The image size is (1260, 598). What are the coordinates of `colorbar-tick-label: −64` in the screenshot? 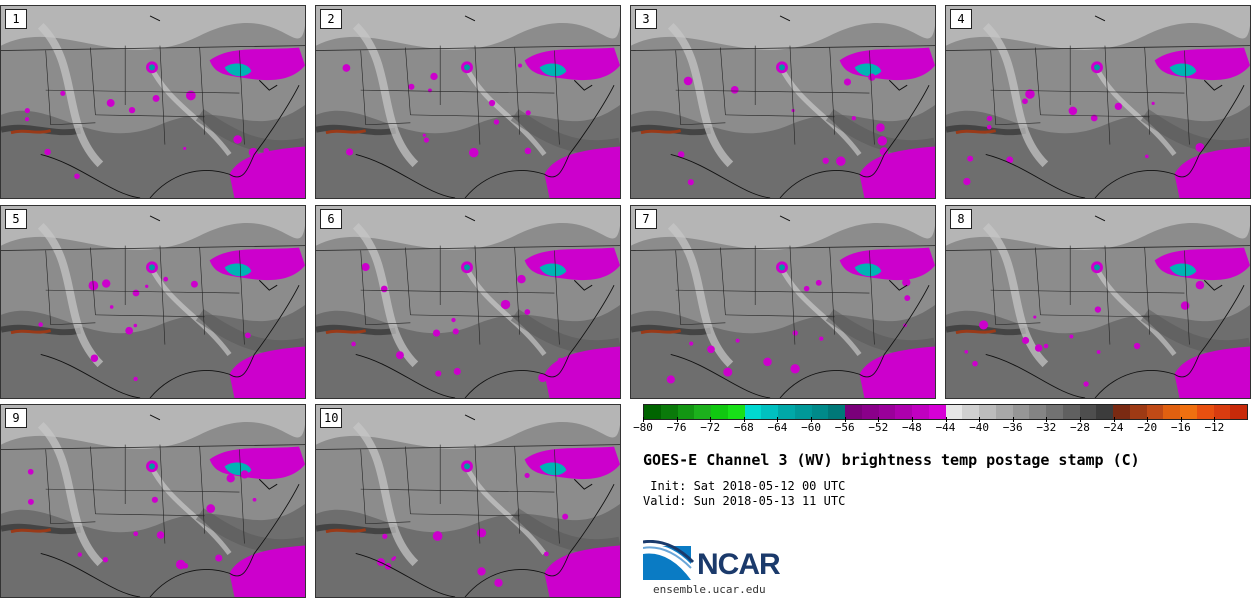 It's located at (777, 427).